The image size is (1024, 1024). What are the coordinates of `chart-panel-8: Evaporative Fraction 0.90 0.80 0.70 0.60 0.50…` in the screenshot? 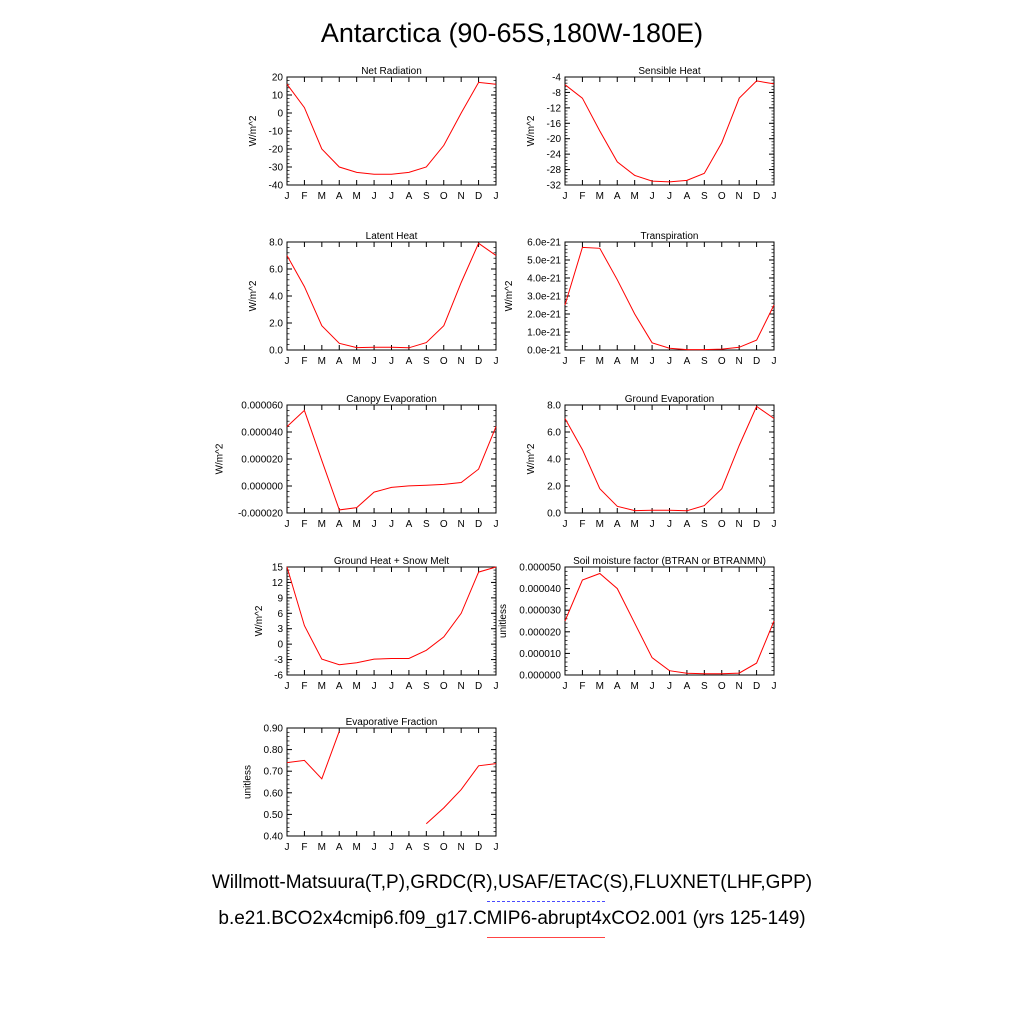 It's located at (371, 785).